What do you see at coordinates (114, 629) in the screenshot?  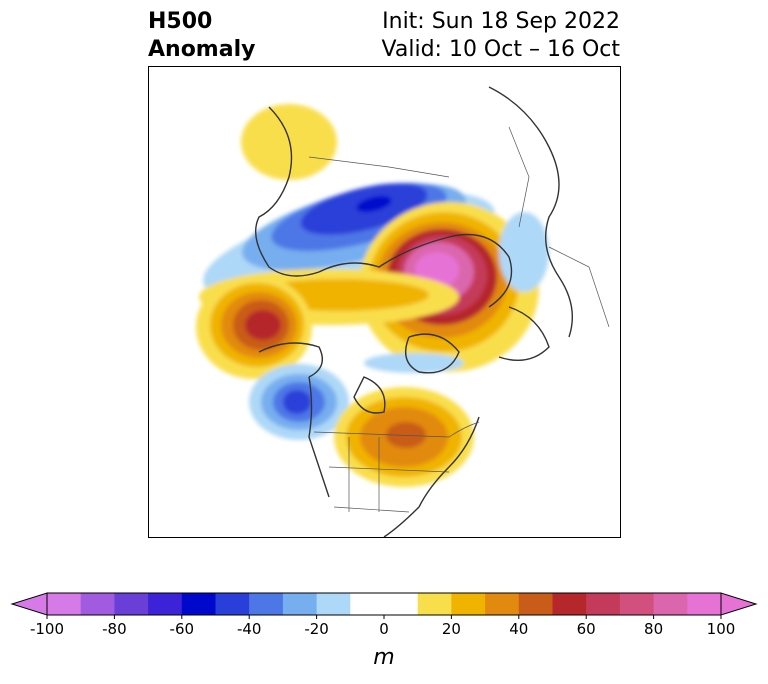 I see `colorbar-tick-label: -80` at bounding box center [114, 629].